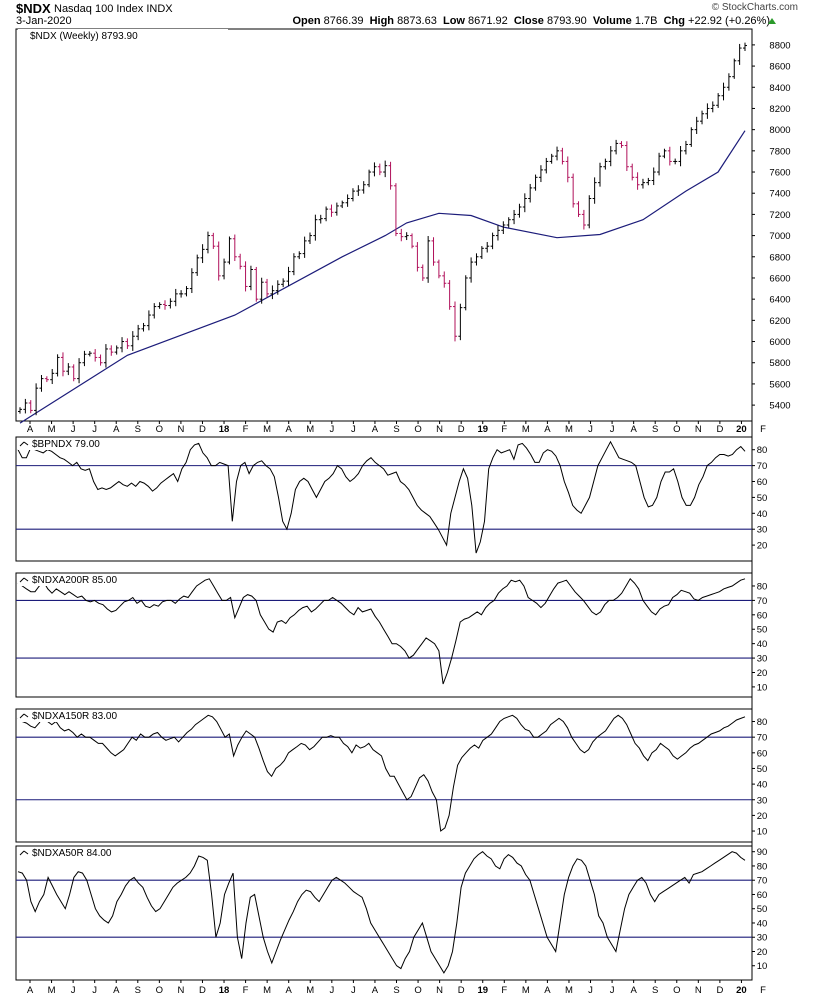 This screenshot has height=1000, width=820. I want to click on legend-icon, so click(24, 444).